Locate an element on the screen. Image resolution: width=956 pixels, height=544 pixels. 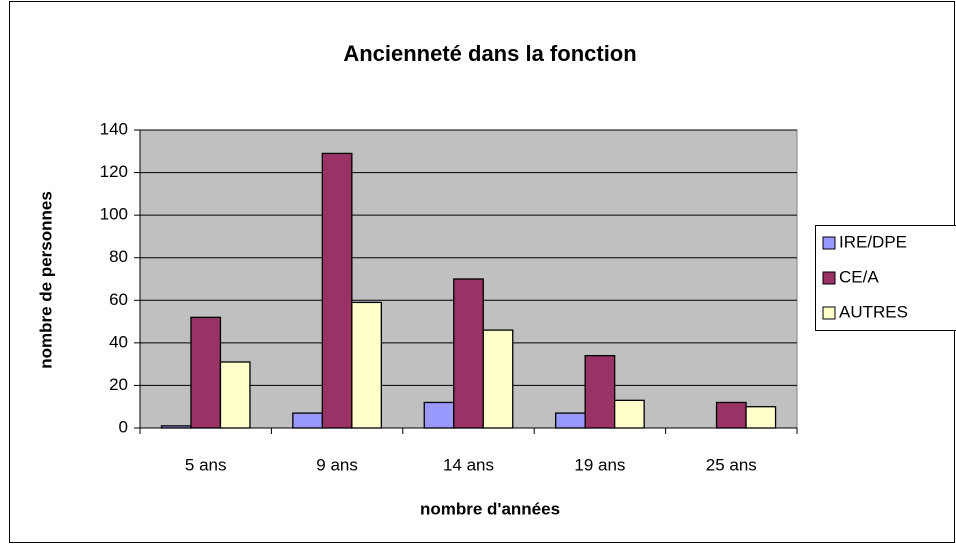
y-tick-label: 20 is located at coordinates (118, 384).